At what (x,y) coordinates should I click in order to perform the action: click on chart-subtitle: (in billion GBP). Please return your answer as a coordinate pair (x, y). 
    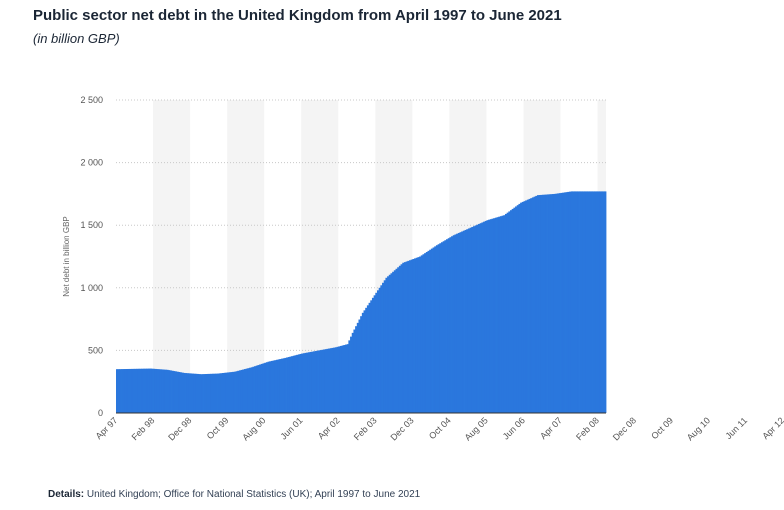
    Looking at the image, I should click on (76, 38).